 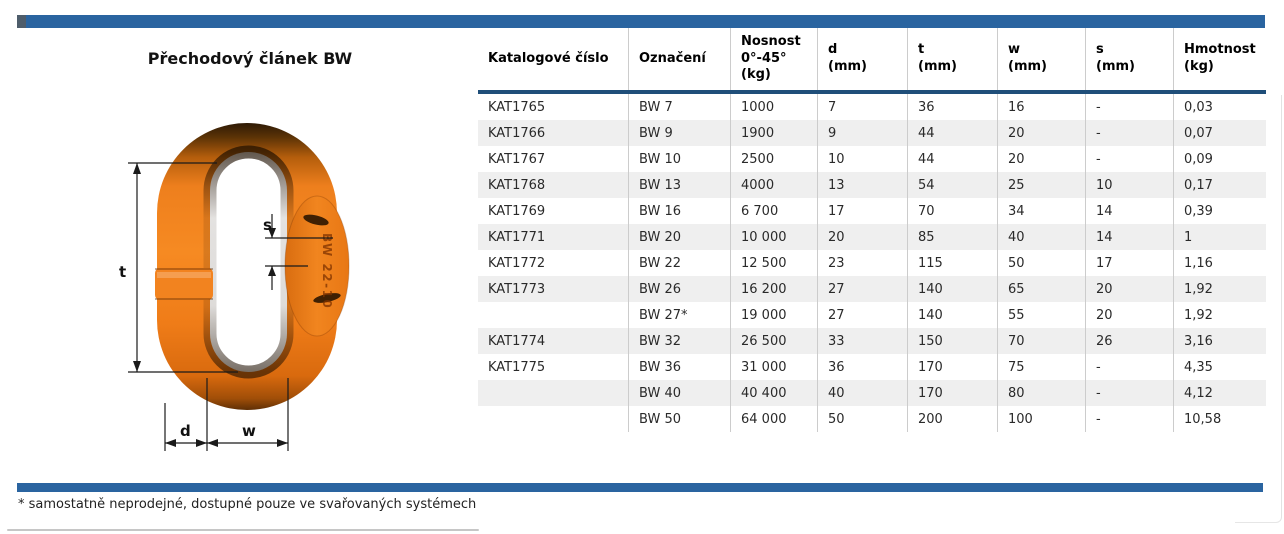 I want to click on table-cell: BW 13, so click(x=679, y=185).